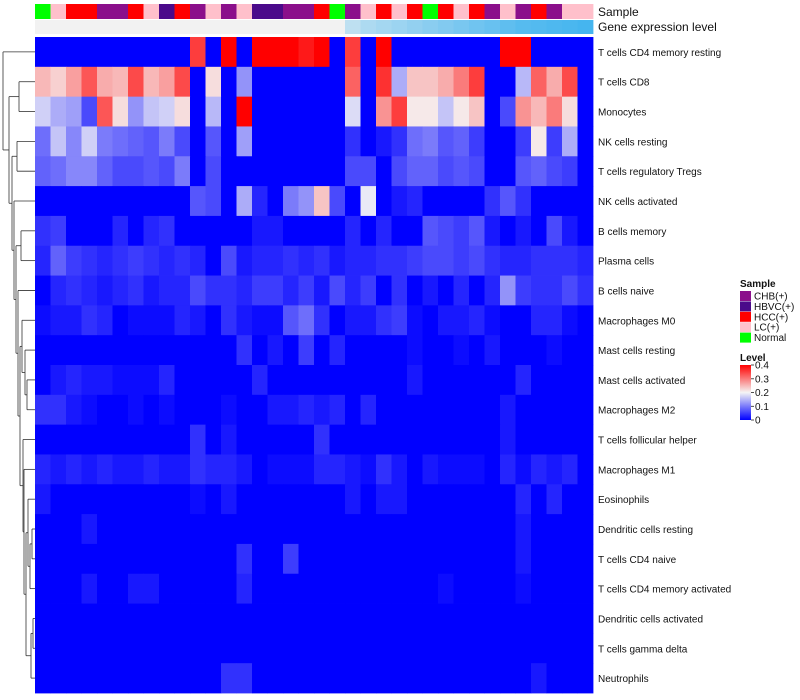 The image size is (800, 700). What do you see at coordinates (664, 590) in the screenshot?
I see `row-label: T cells CD4 memory activated` at bounding box center [664, 590].